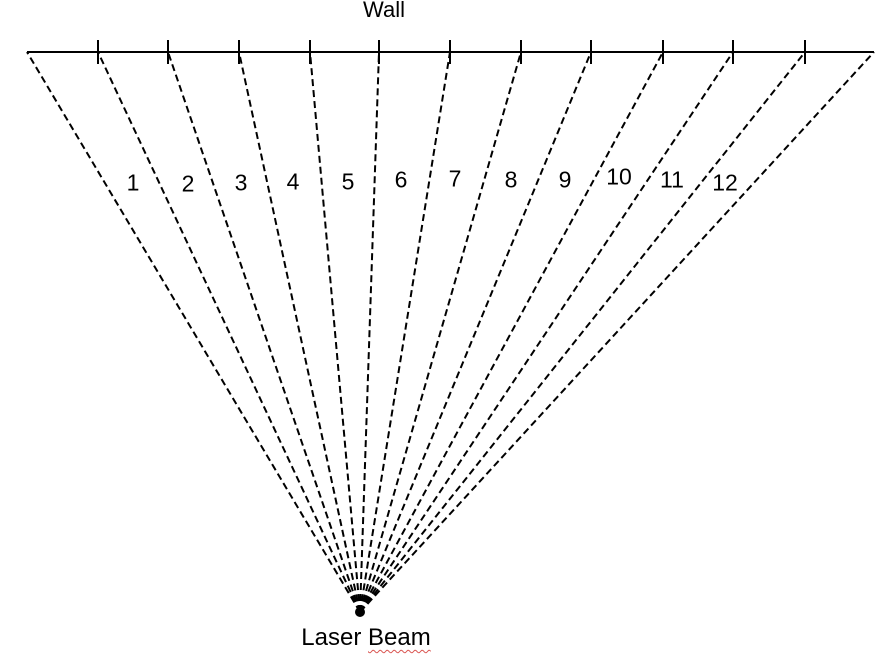 The height and width of the screenshot is (657, 878). Describe the element at coordinates (360, 612) in the screenshot. I see `laser-source-dot` at that location.